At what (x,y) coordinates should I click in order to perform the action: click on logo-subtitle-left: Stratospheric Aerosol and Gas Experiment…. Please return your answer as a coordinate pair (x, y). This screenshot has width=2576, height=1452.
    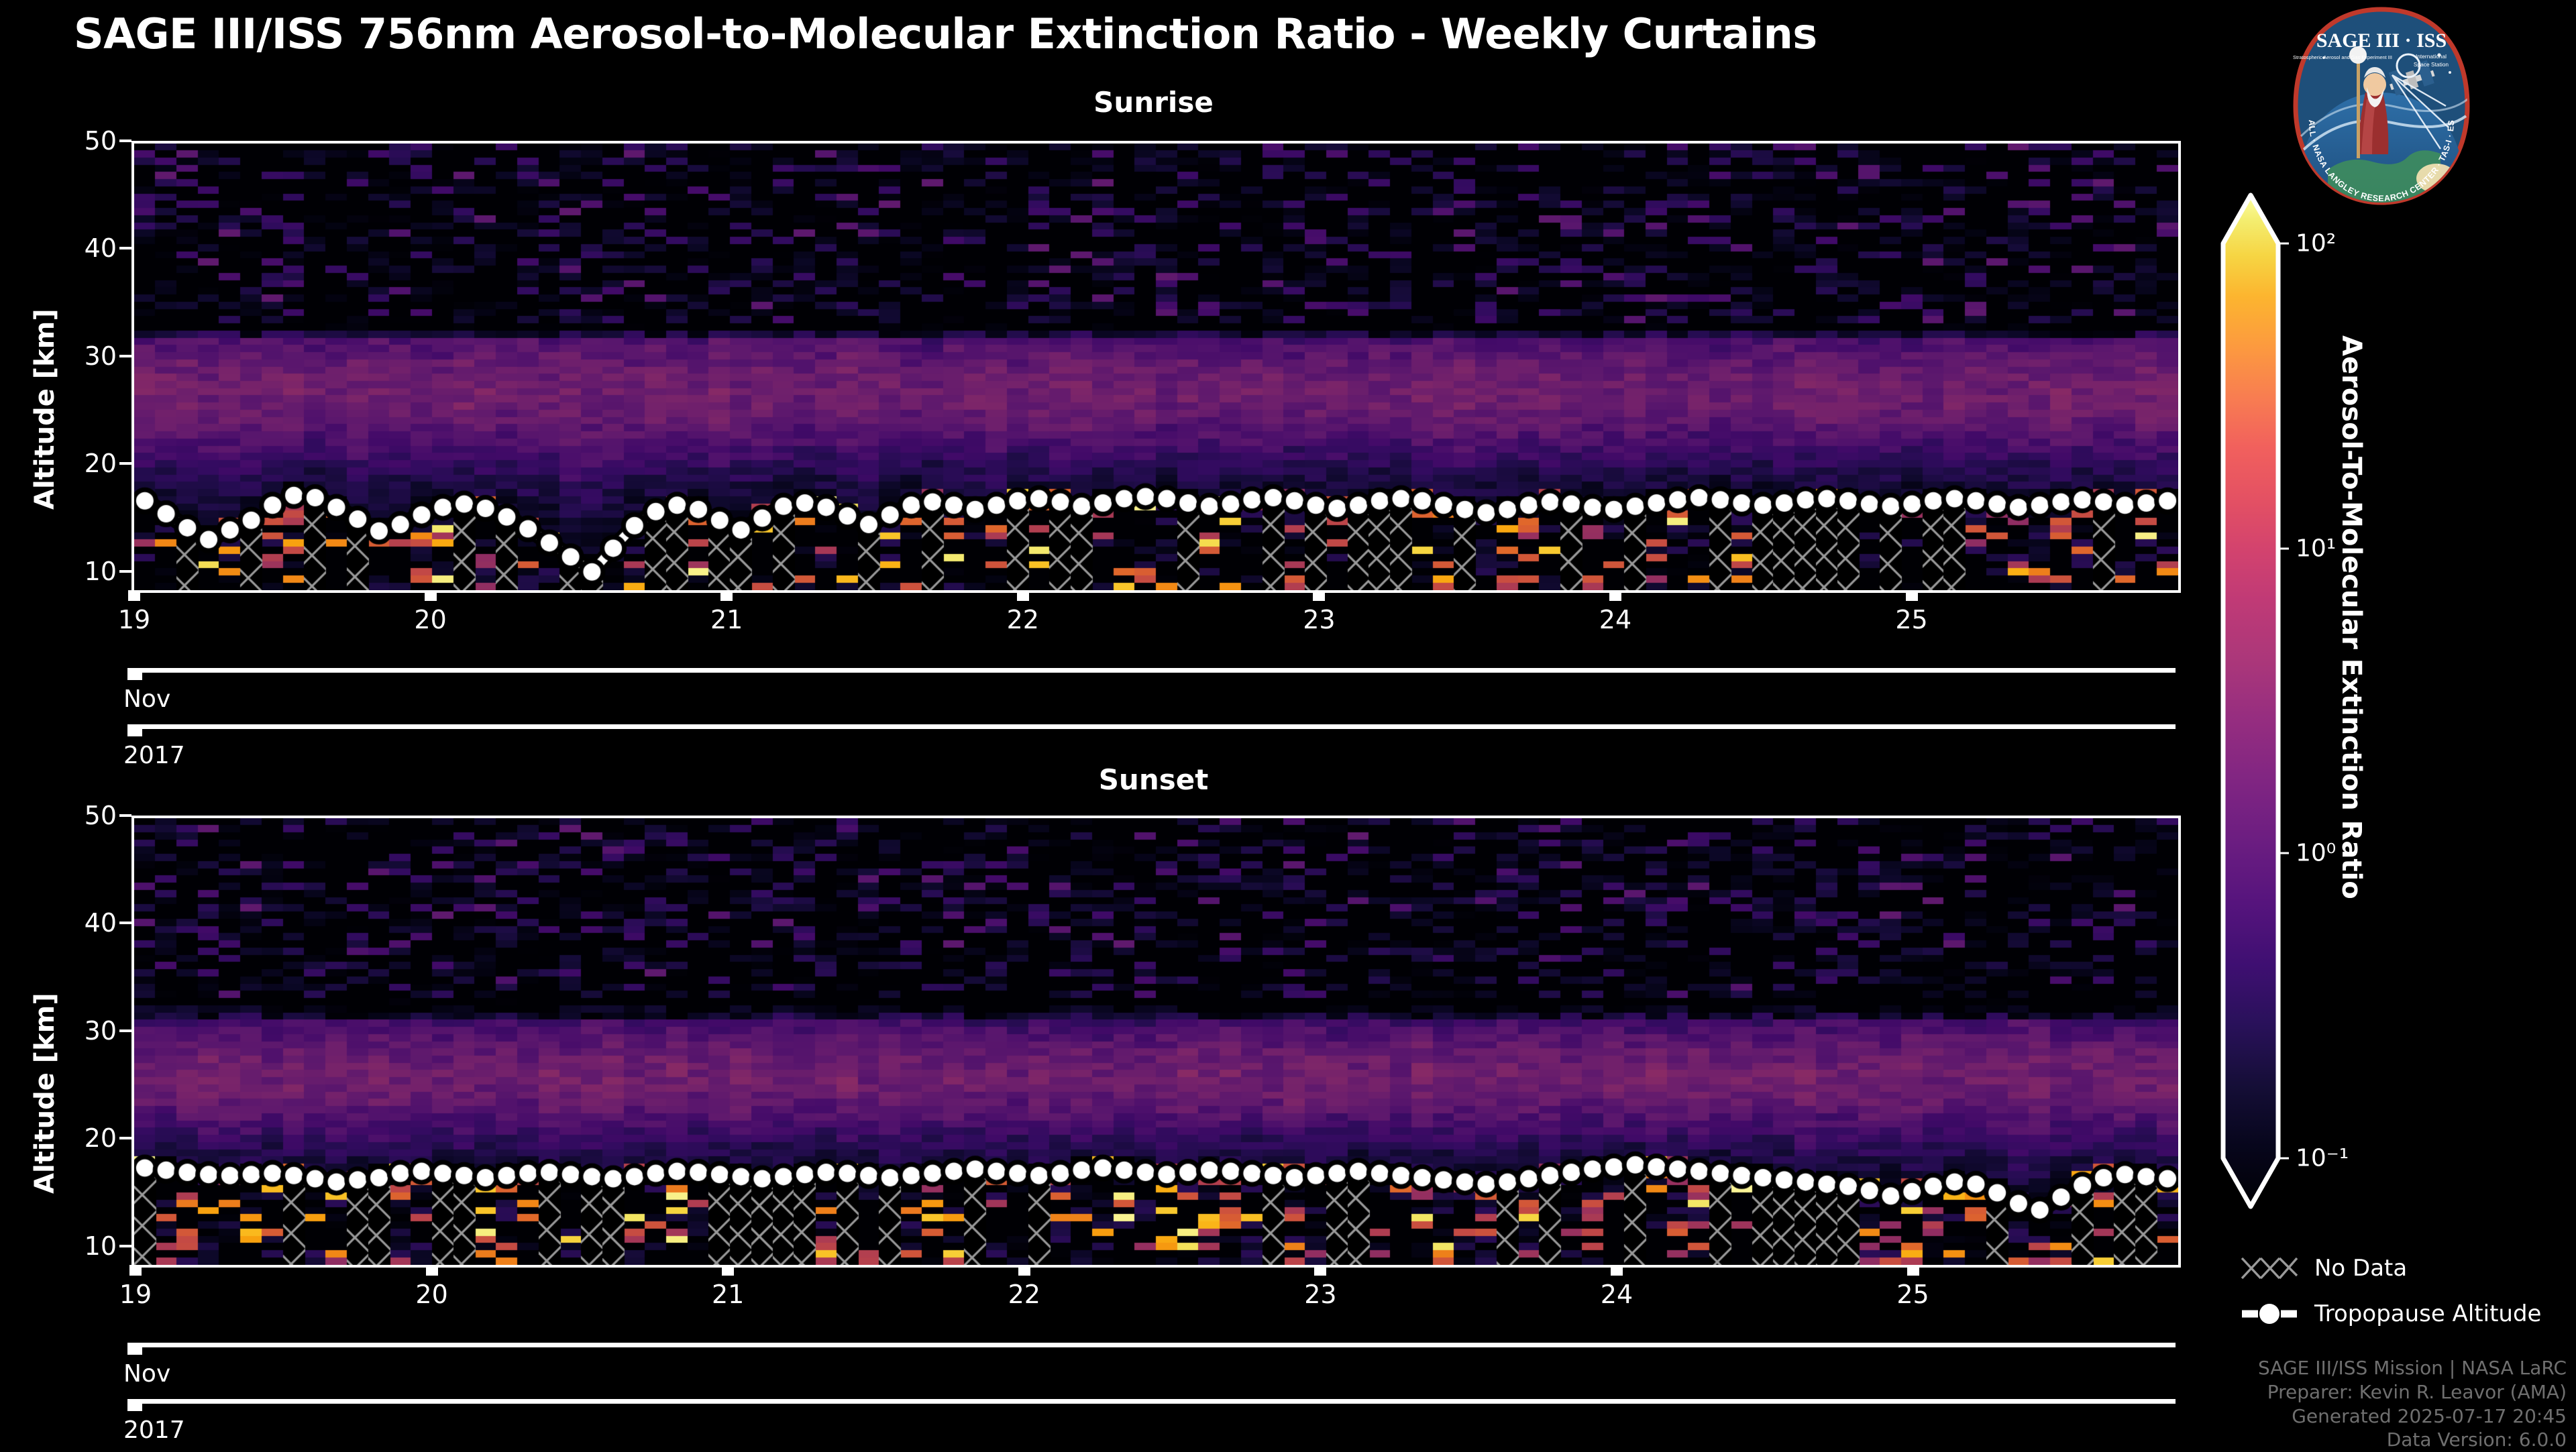
    Looking at the image, I should click on (2342, 57).